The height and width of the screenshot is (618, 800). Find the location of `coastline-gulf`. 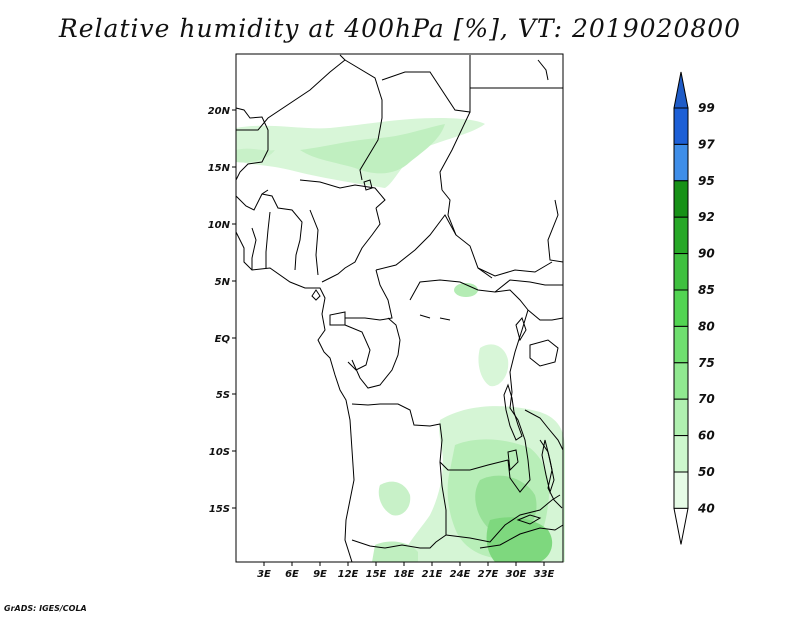

coastline-gulf is located at coordinates (295, 397).